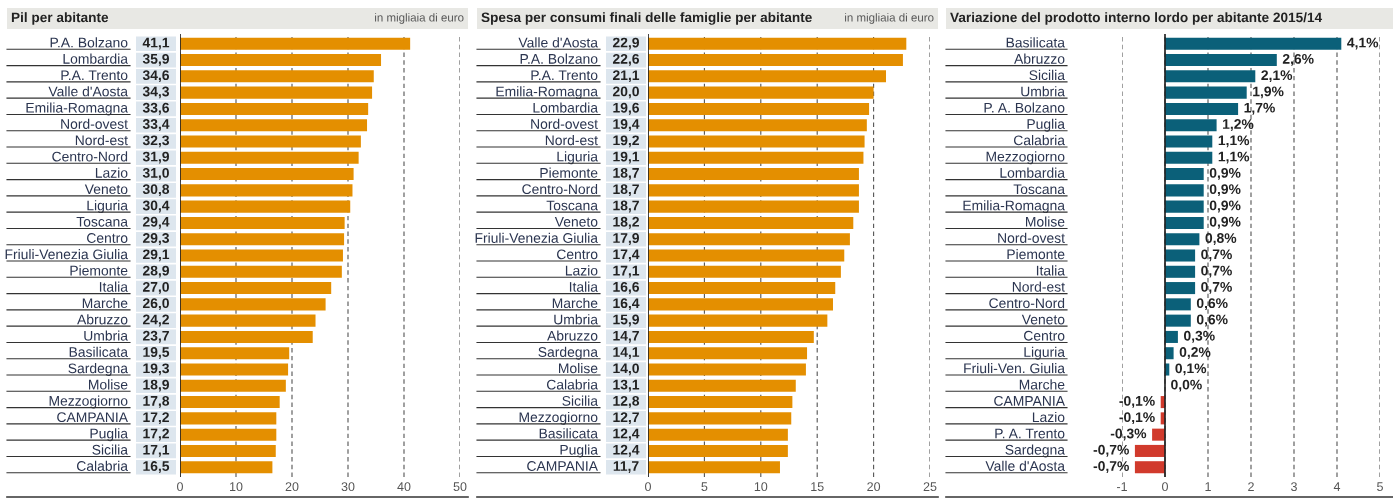  I want to click on data-label: 0,7%, so click(1216, 255).